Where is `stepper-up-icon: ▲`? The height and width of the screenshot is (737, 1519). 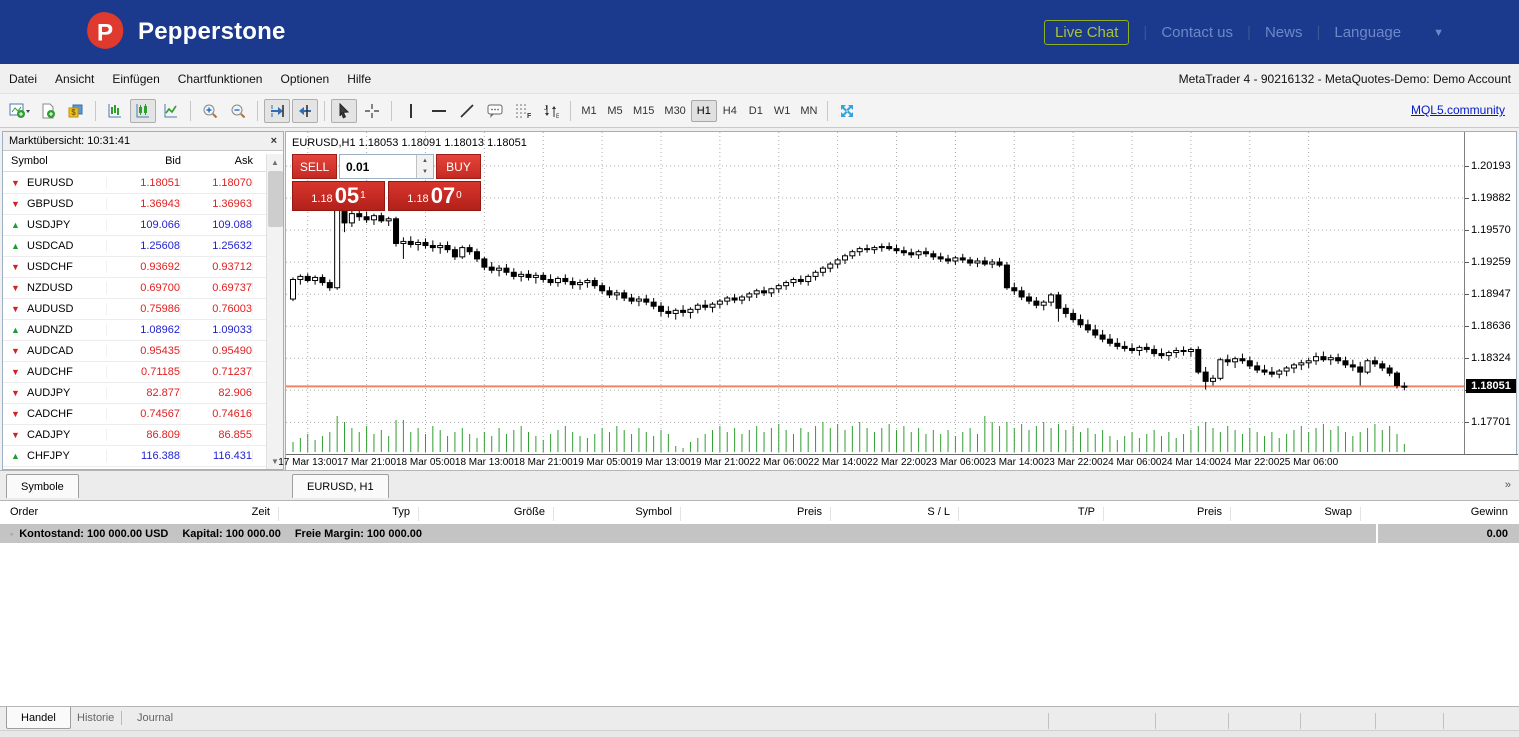 stepper-up-icon: ▲ is located at coordinates (425, 161).